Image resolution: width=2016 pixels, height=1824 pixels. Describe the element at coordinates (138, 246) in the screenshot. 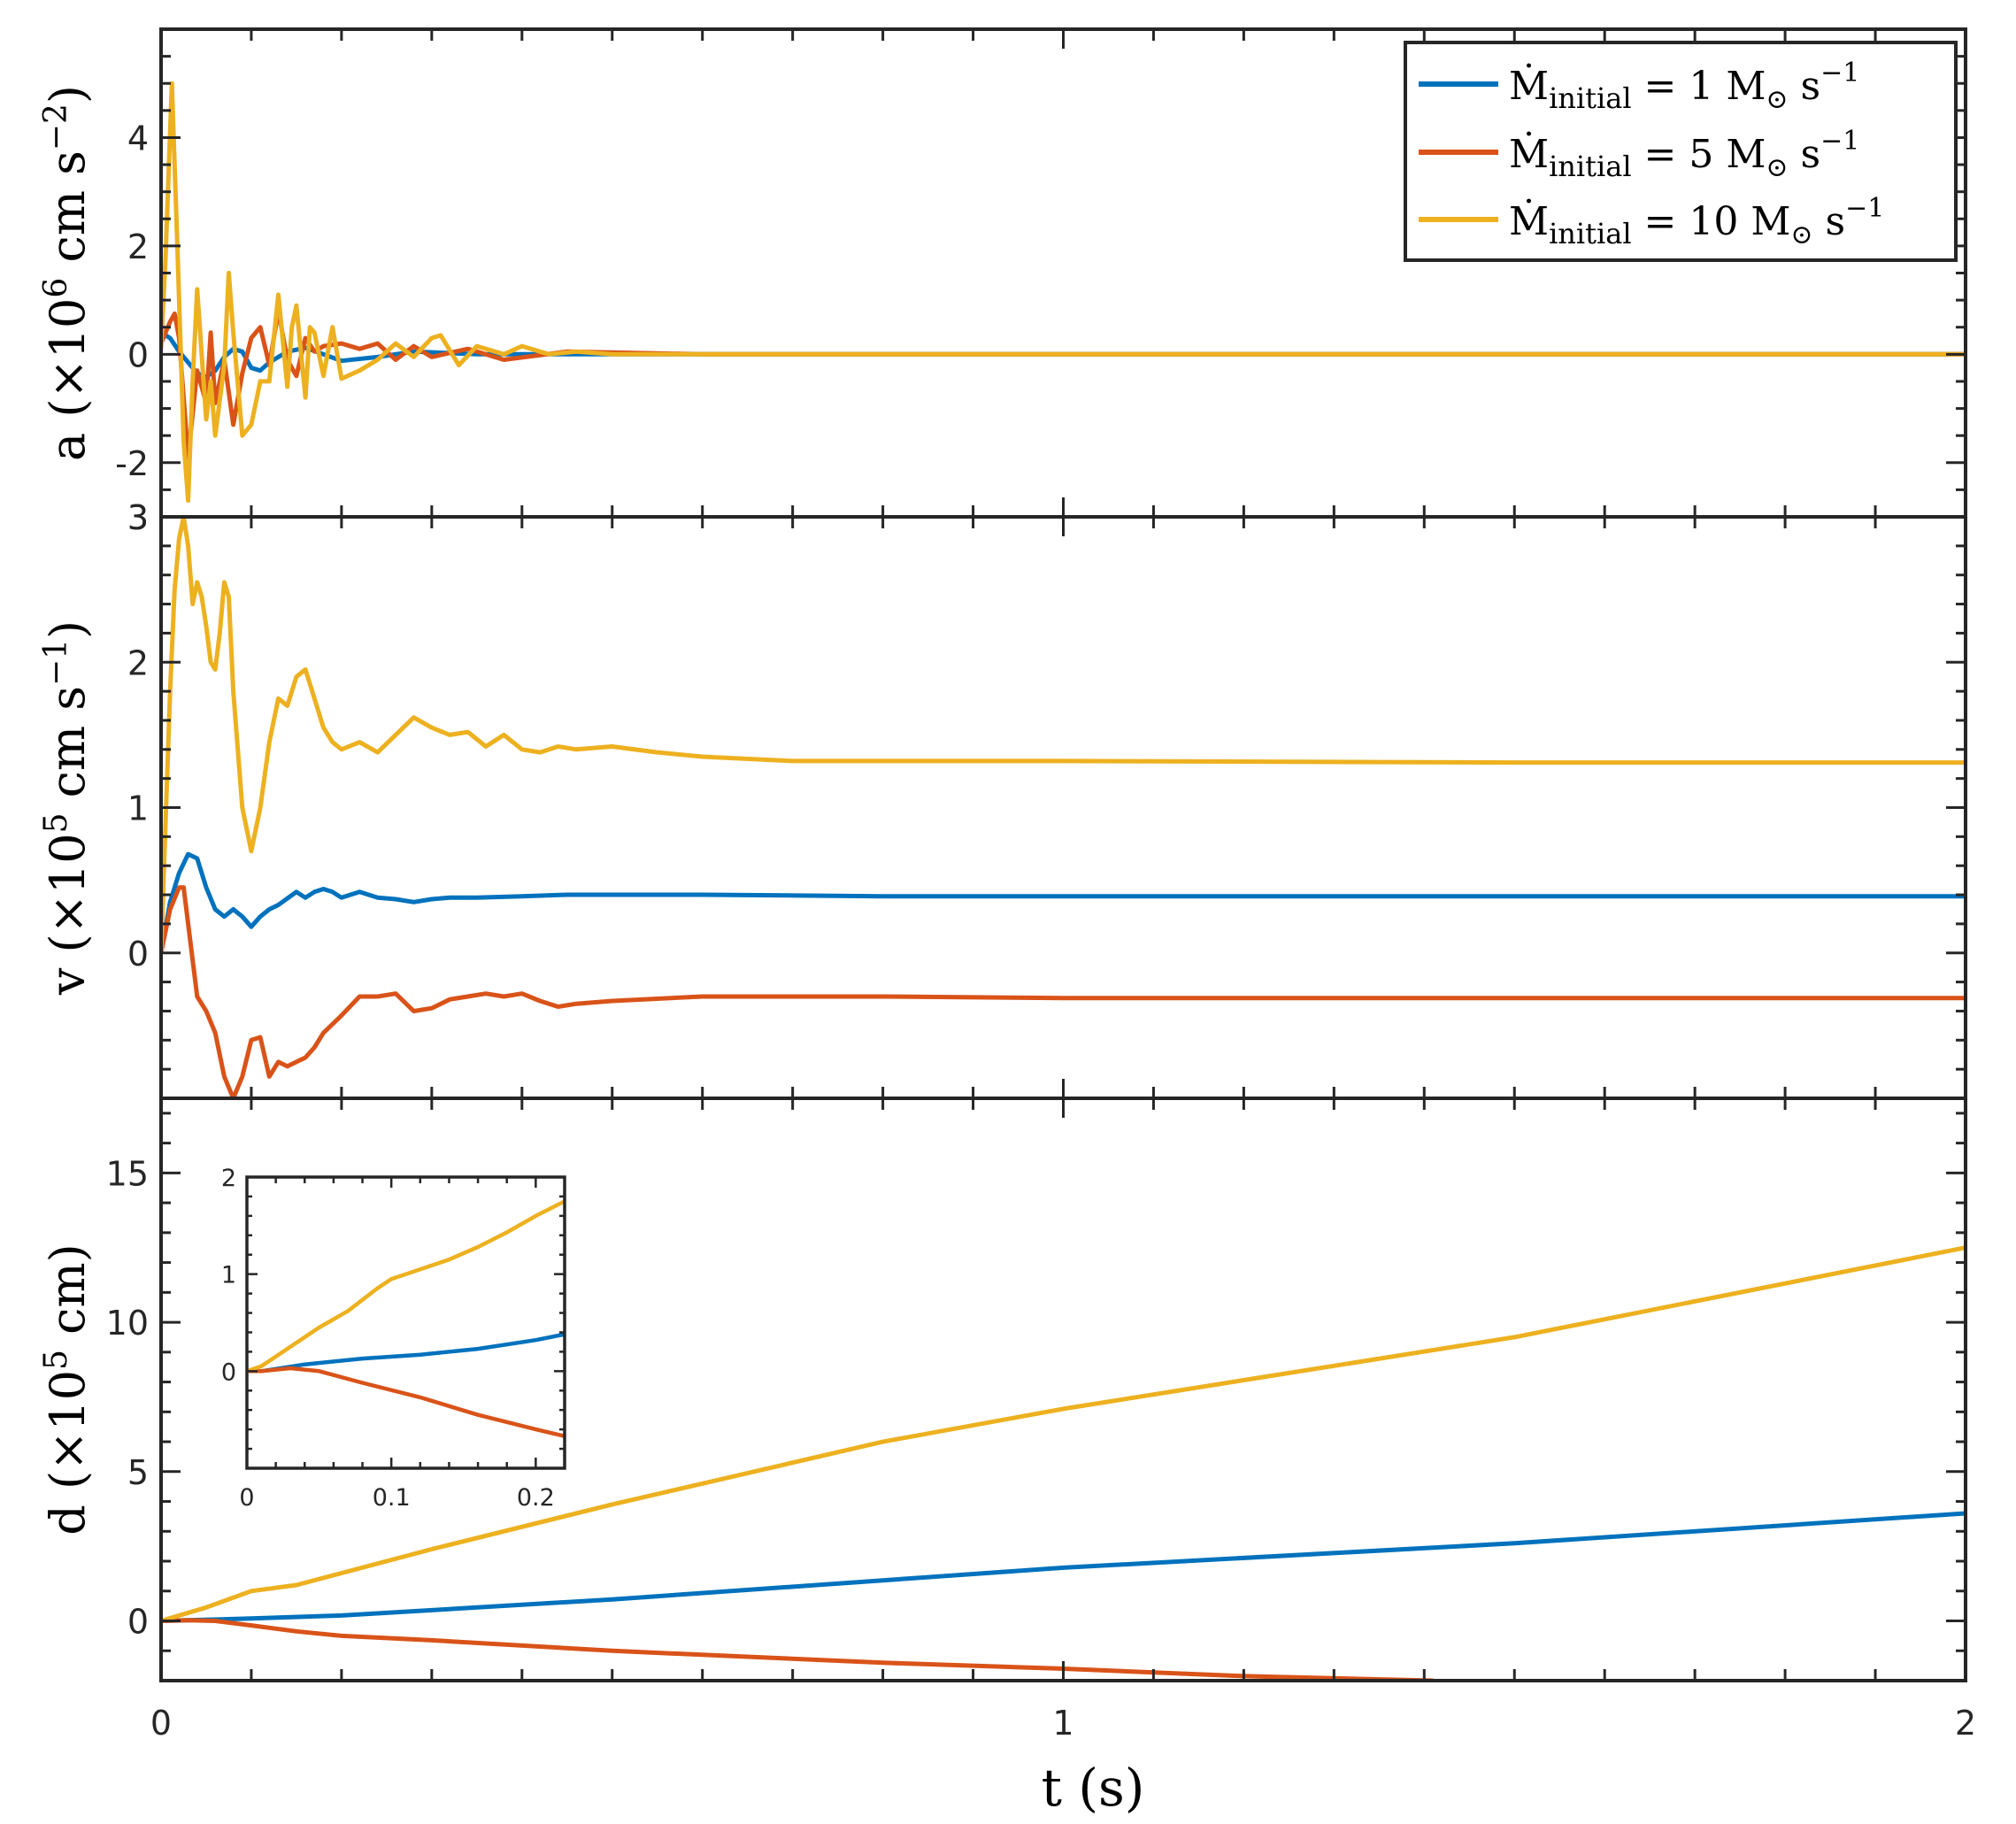

I see `acceleration-y-tick-label: 2` at that location.